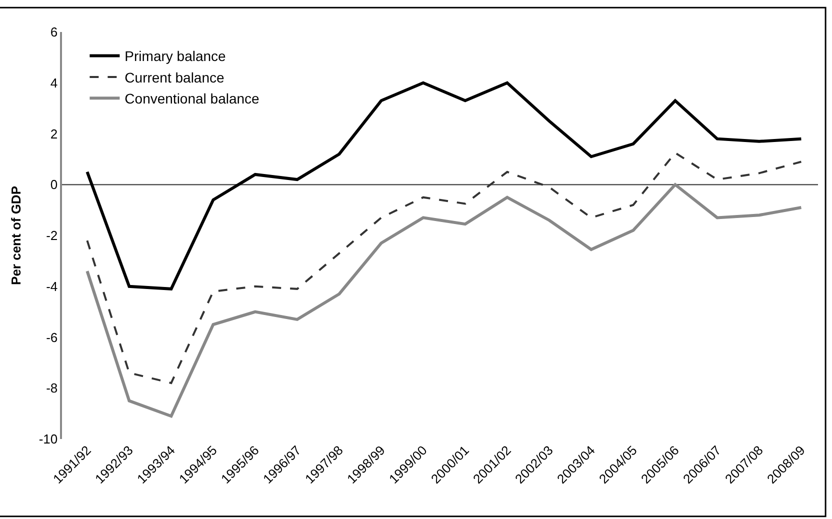  Describe the element at coordinates (175, 56) in the screenshot. I see `legend-label: Primary balance` at that location.